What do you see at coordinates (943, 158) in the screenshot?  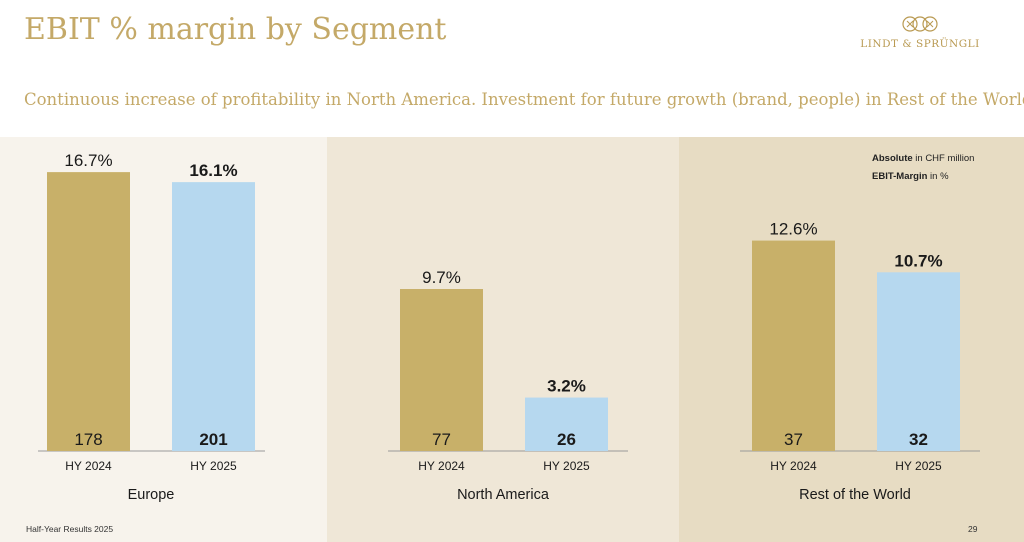 I see `legend-absolute-unit: in CHF million` at bounding box center [943, 158].